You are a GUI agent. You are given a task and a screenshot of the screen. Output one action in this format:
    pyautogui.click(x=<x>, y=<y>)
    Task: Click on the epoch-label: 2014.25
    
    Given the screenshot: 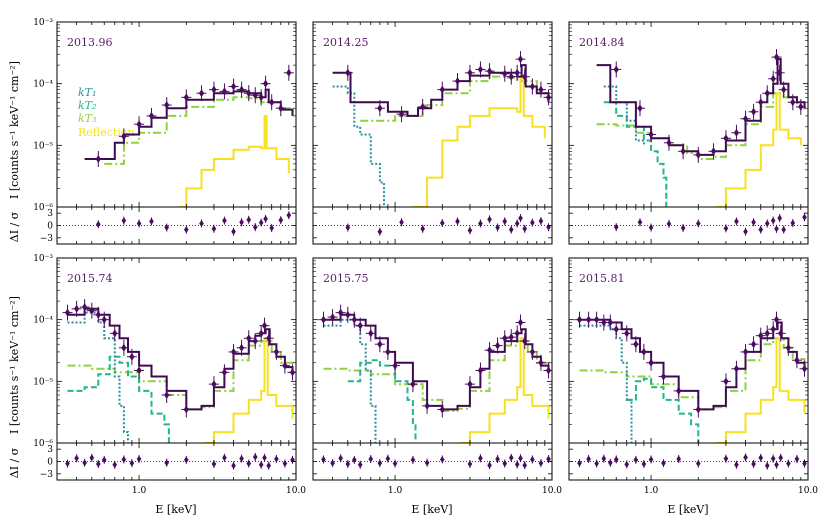 What is the action you would take?
    pyautogui.click(x=346, y=42)
    